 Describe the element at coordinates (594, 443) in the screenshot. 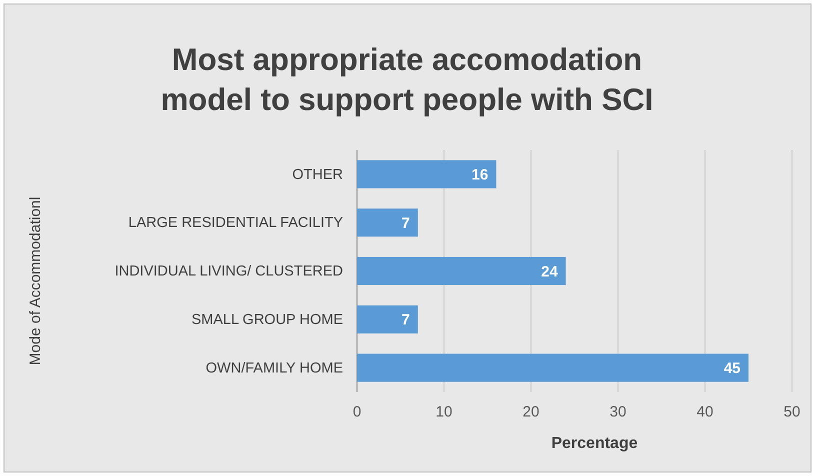

I see `x-axis-title: Percentage` at that location.